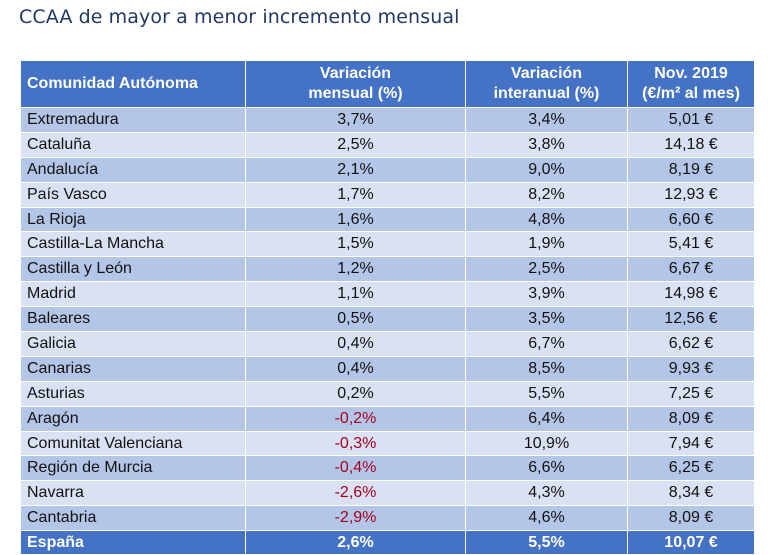 This screenshot has width=768, height=555. I want to click on column-header-monthly-change: Variación mensual (%), so click(355, 84).